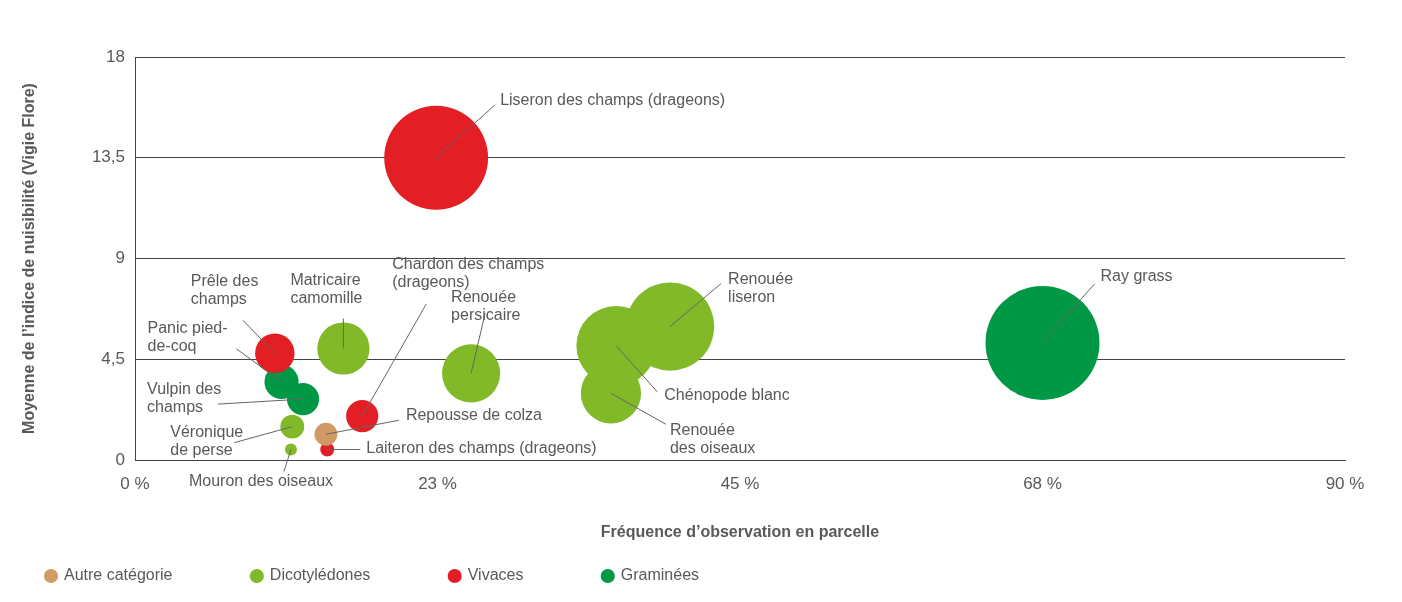 This screenshot has width=1402, height=602. What do you see at coordinates (346, 575) in the screenshot?
I see `legend-label: Dicotylédones` at bounding box center [346, 575].